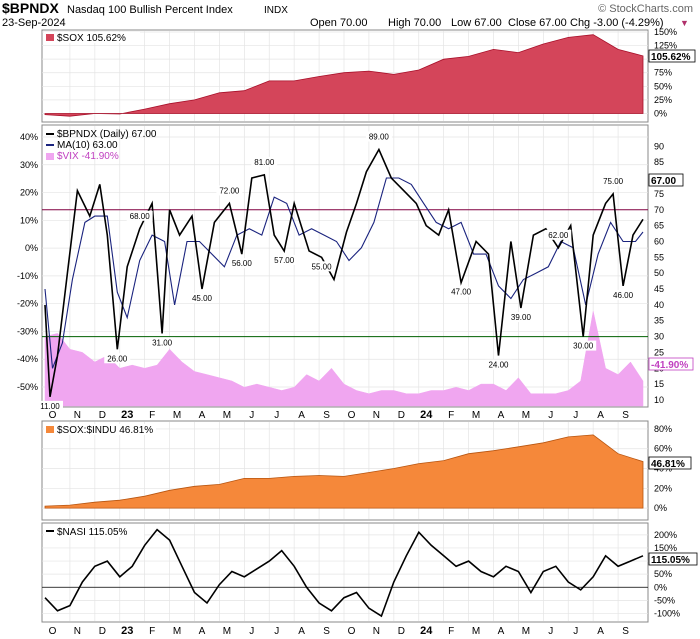  I want to click on main-right-ytick-label: 45, so click(659, 289).